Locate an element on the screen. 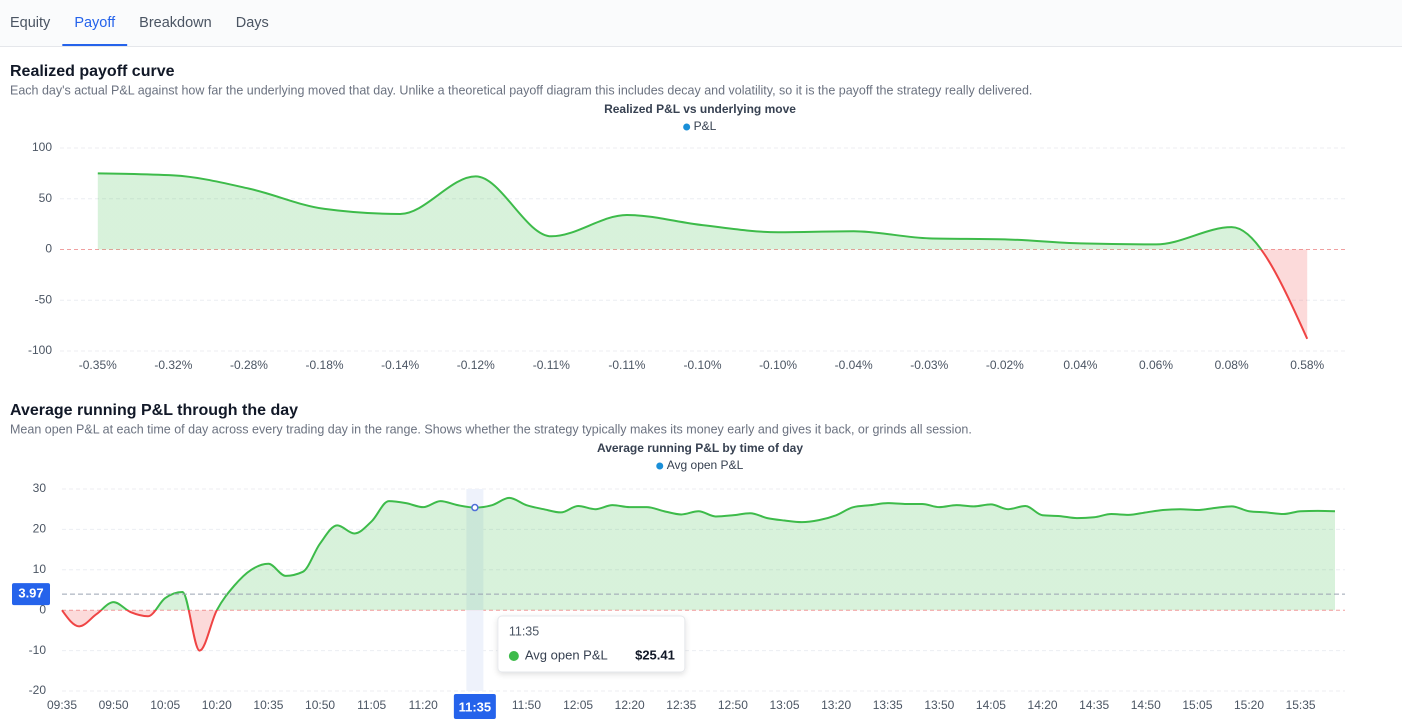  x-tick-label: 11:35 is located at coordinates (475, 706).